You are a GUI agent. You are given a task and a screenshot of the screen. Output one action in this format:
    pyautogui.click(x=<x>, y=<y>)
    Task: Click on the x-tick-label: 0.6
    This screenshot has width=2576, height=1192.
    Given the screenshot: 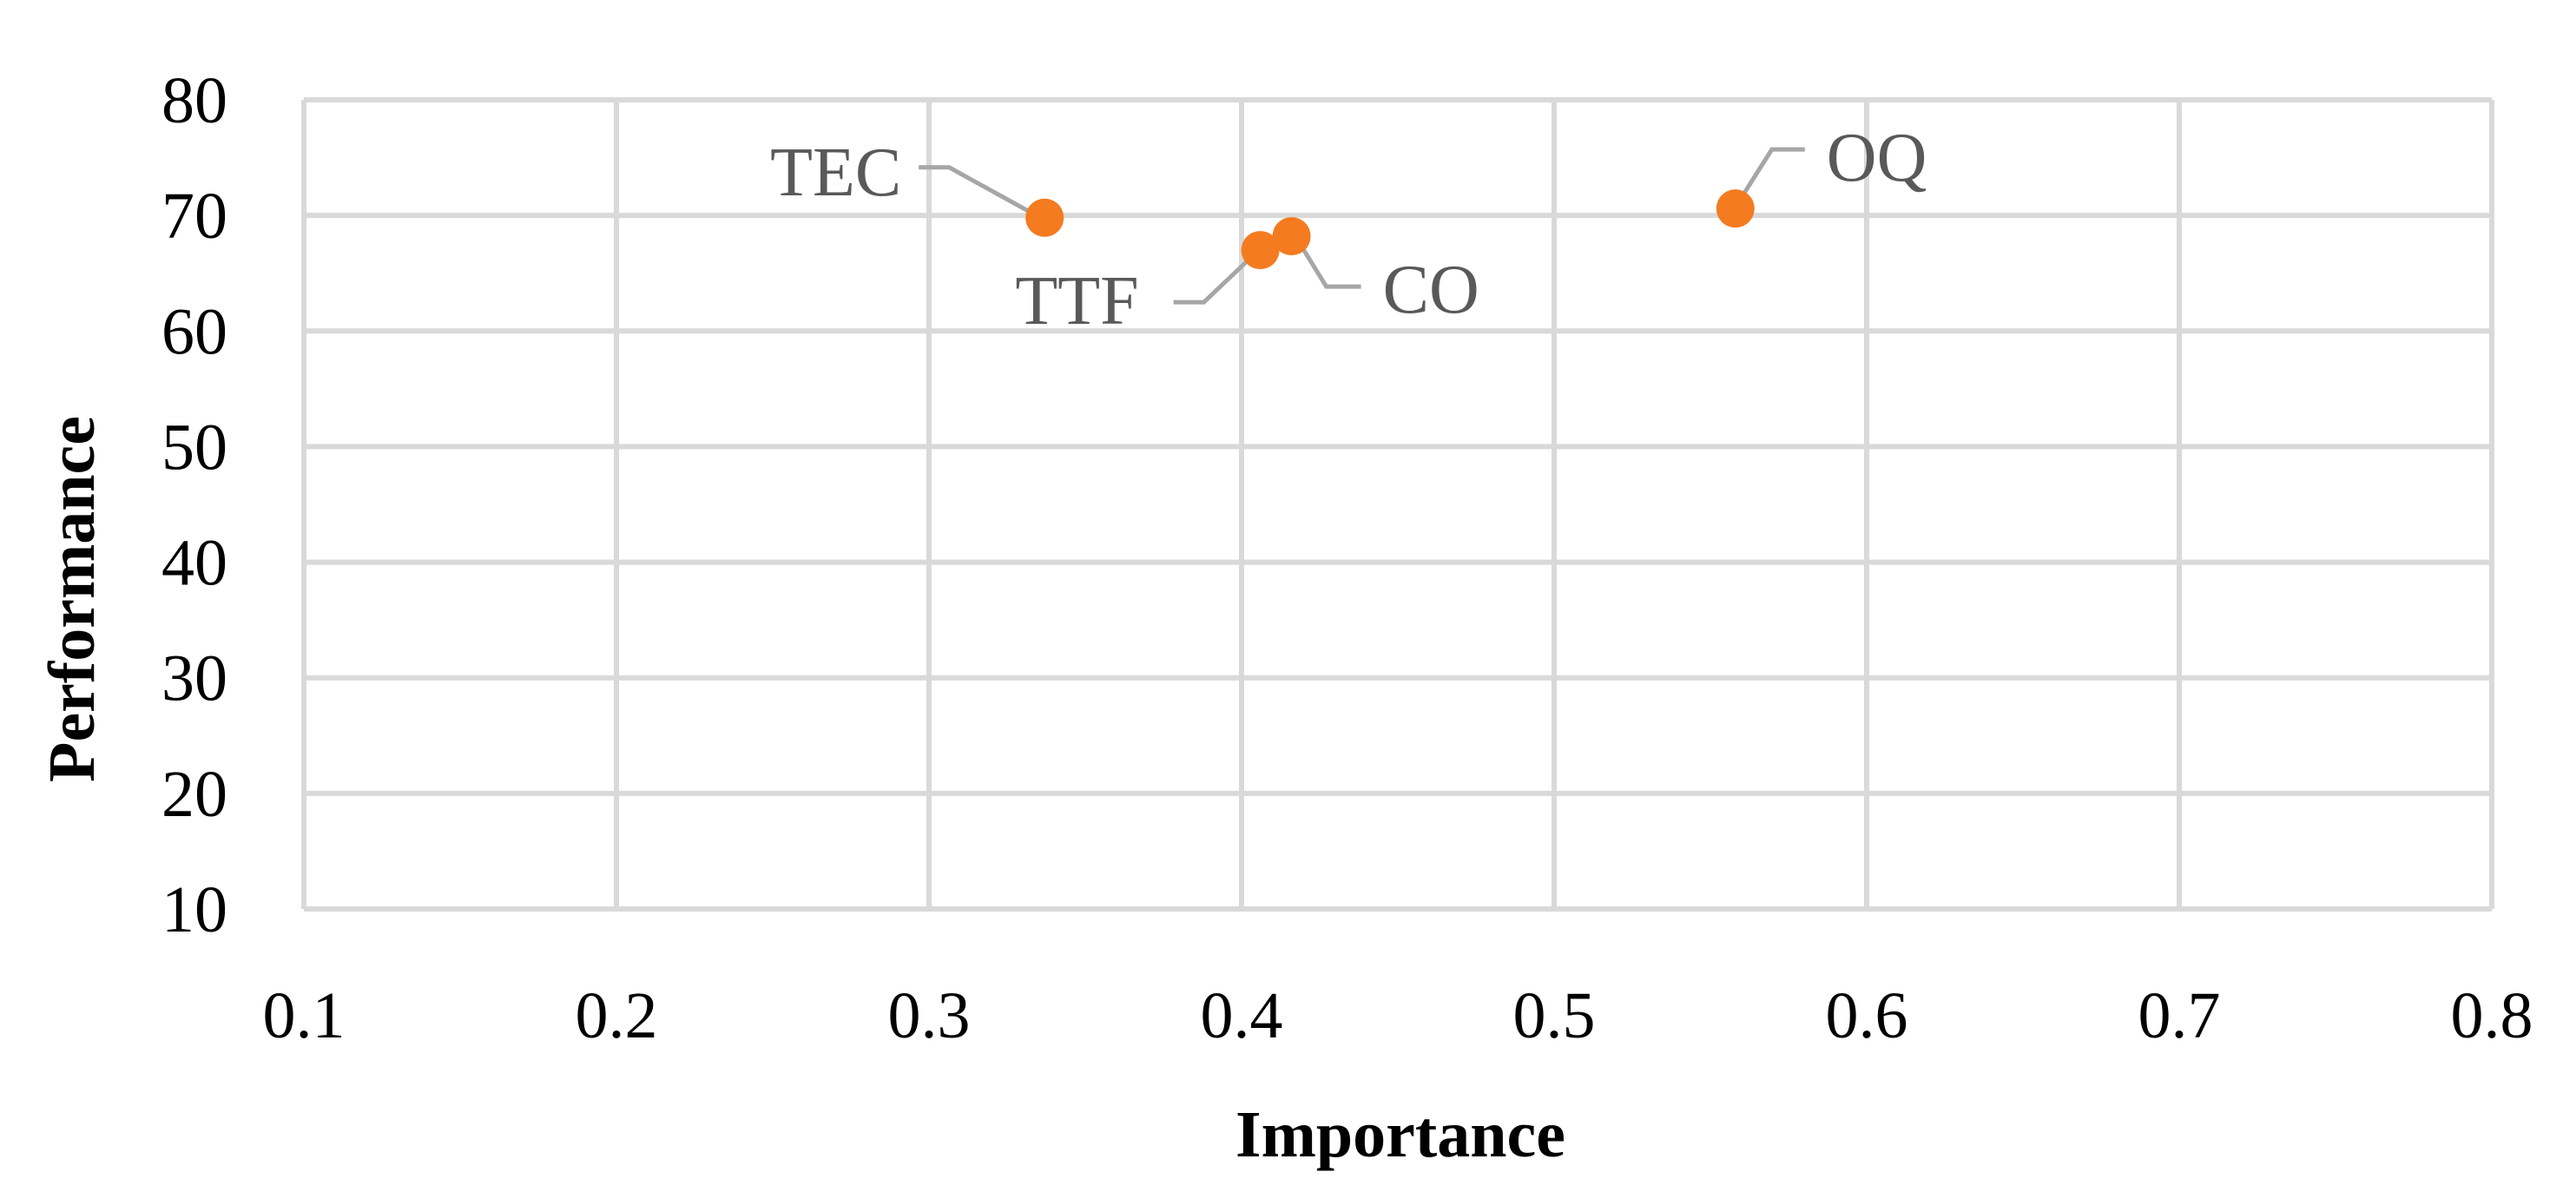 What is the action you would take?
    pyautogui.click(x=1867, y=1015)
    